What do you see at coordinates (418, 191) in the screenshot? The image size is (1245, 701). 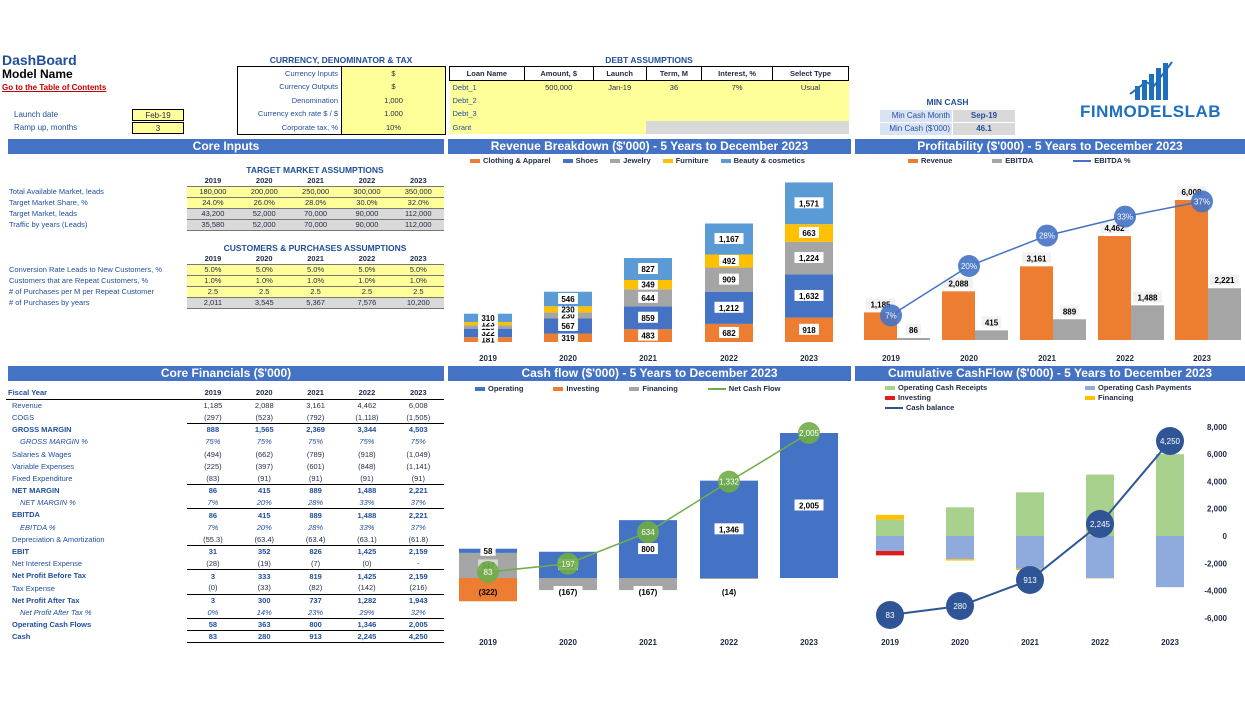 I see `market-value: 350,000` at bounding box center [418, 191].